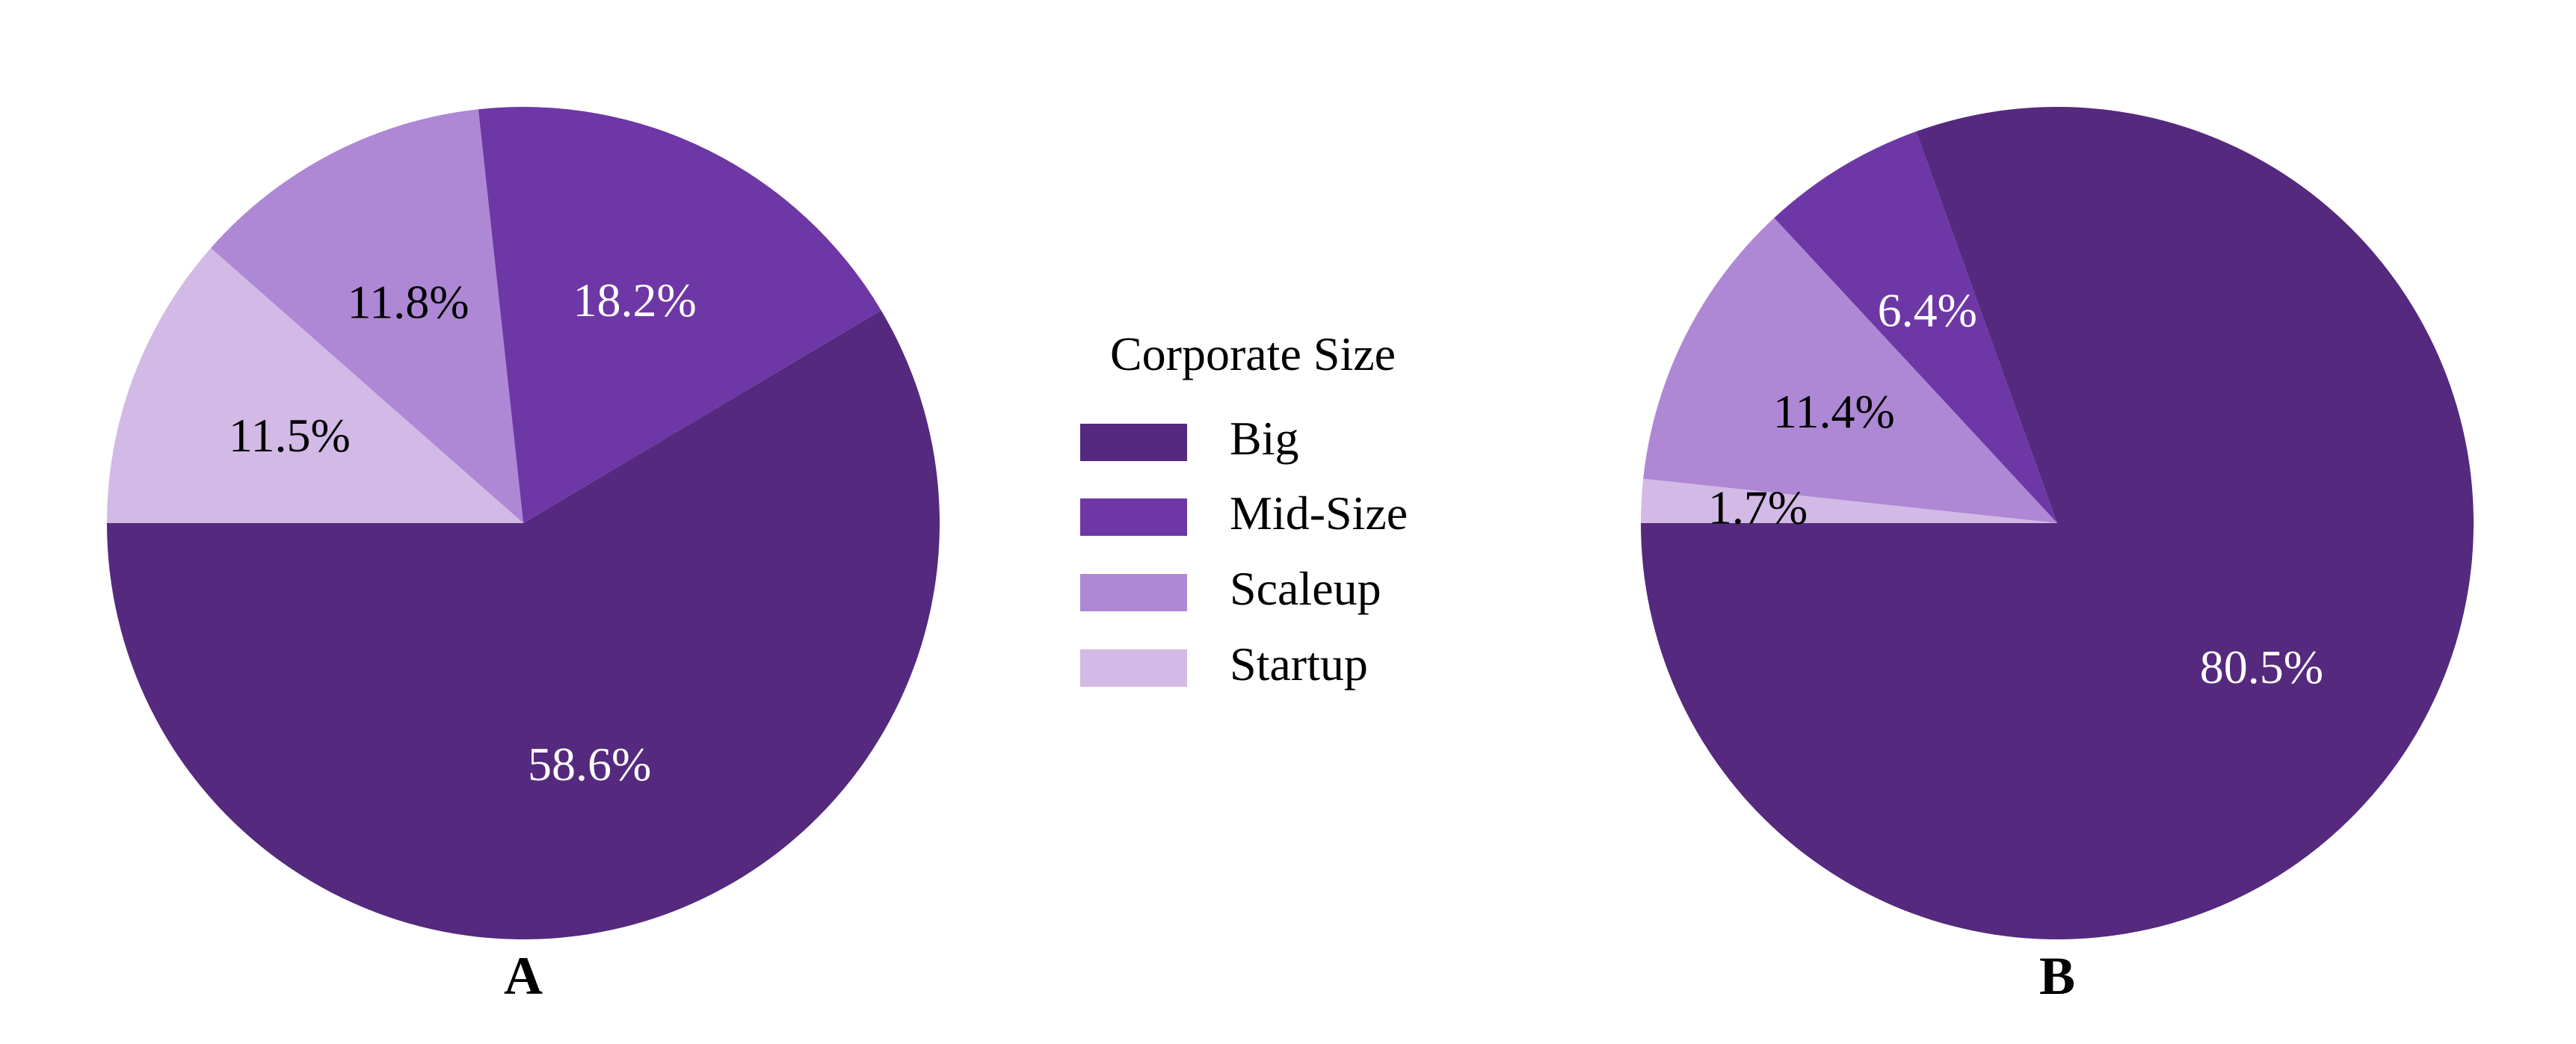  I want to click on pie-a-data-label-big: 58.6%, so click(589, 764).